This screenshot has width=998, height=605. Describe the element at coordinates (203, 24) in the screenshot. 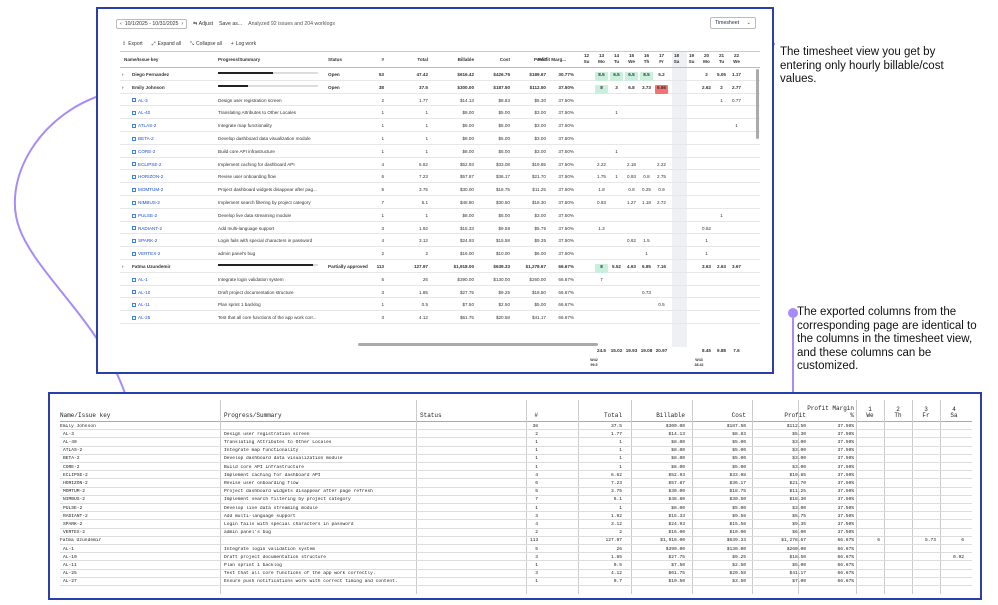

I see `adjust-button: ⇆ Adjust` at that location.